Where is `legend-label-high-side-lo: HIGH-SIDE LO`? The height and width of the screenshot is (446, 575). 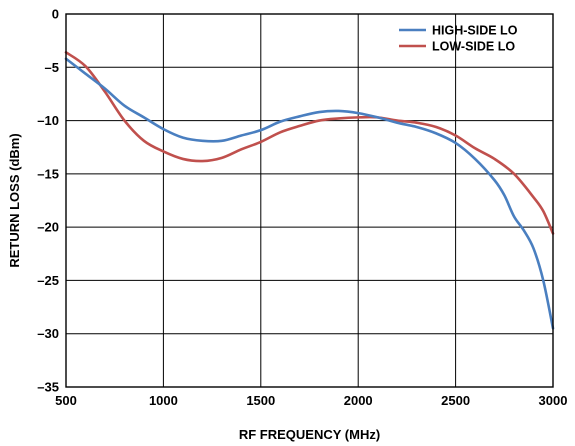
legend-label-high-side-lo: HIGH-SIDE LO is located at coordinates (475, 31).